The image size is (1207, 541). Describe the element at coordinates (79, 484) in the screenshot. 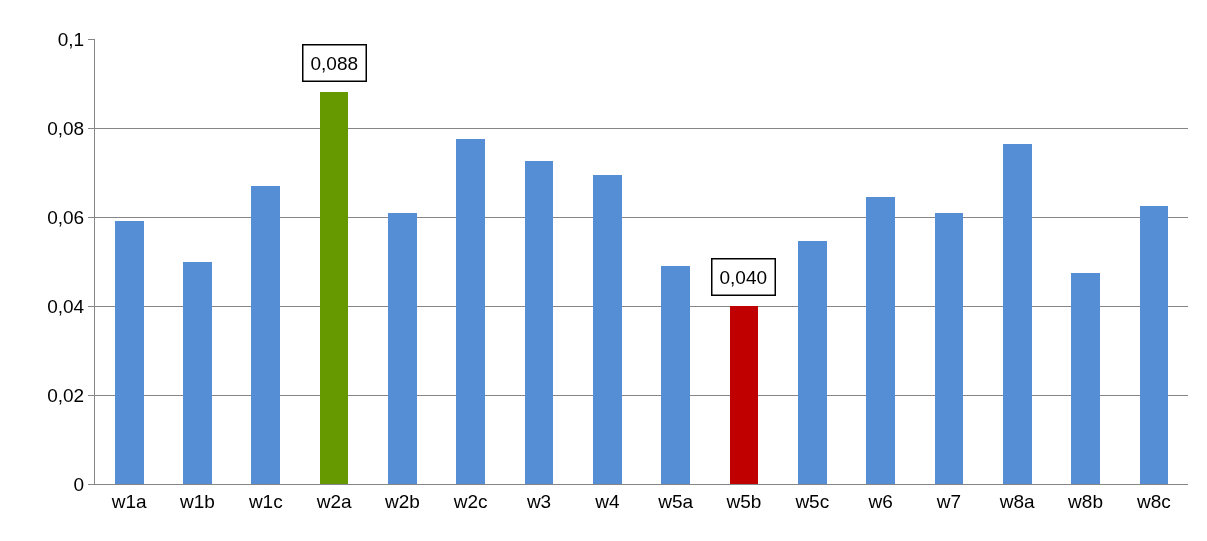

I see `y-tick-label: 0` at that location.